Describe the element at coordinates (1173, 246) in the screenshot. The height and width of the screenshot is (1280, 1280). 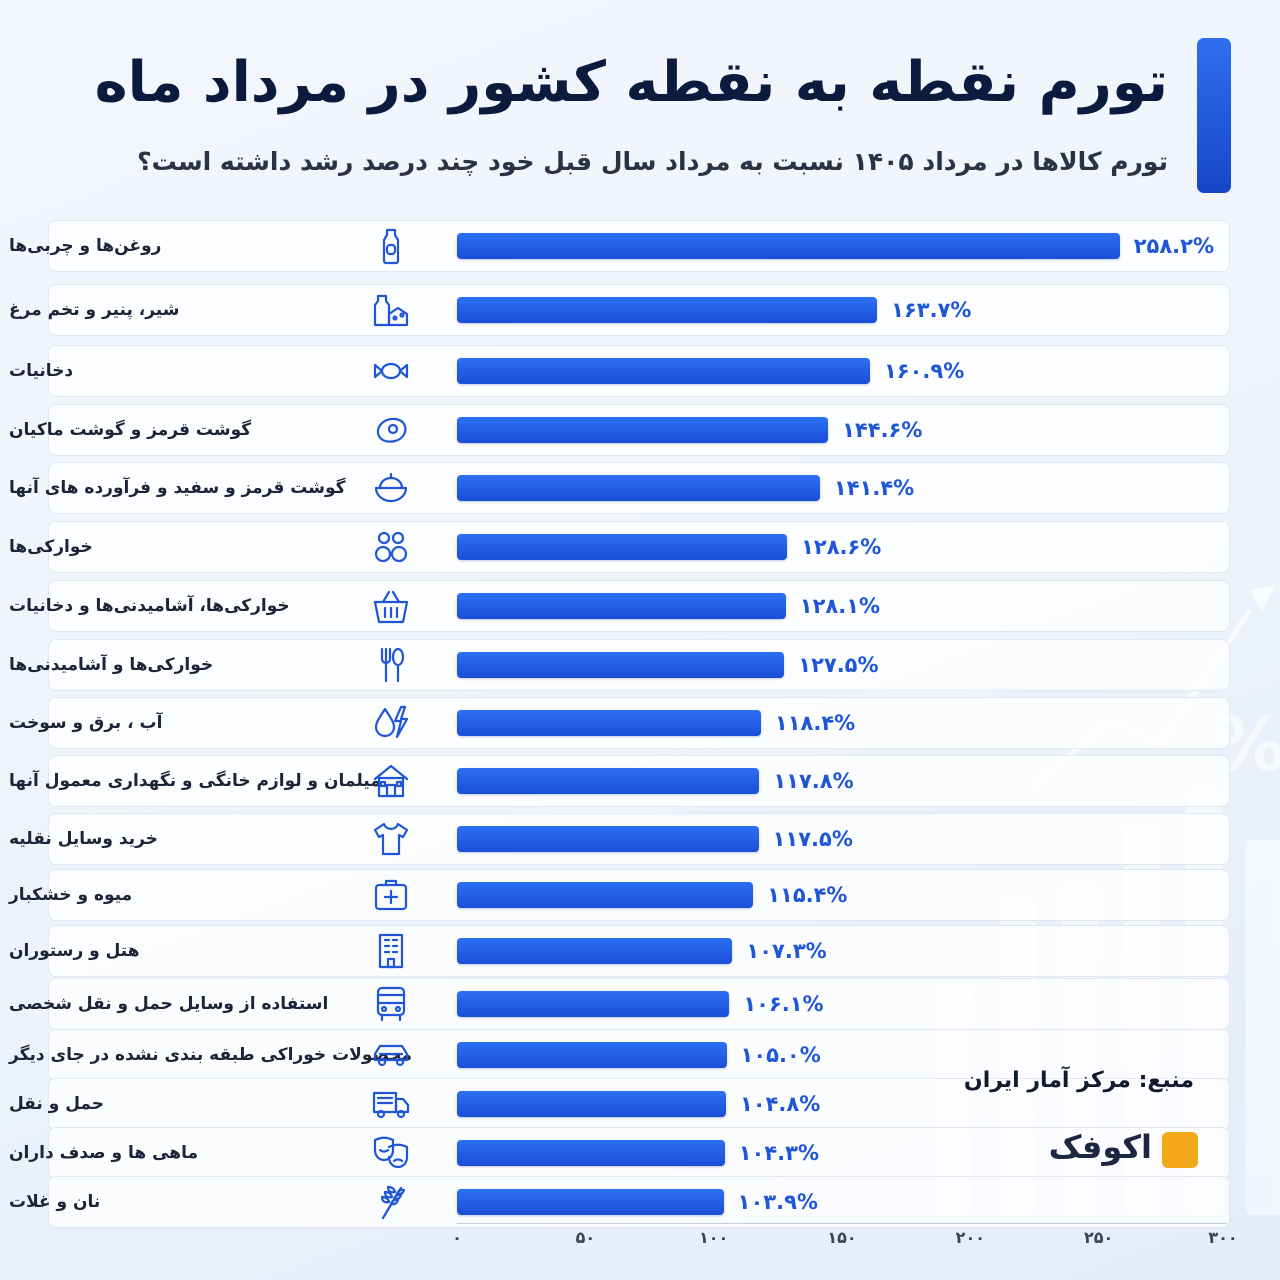
I see `data-label: ۲۵۸.۲%` at that location.